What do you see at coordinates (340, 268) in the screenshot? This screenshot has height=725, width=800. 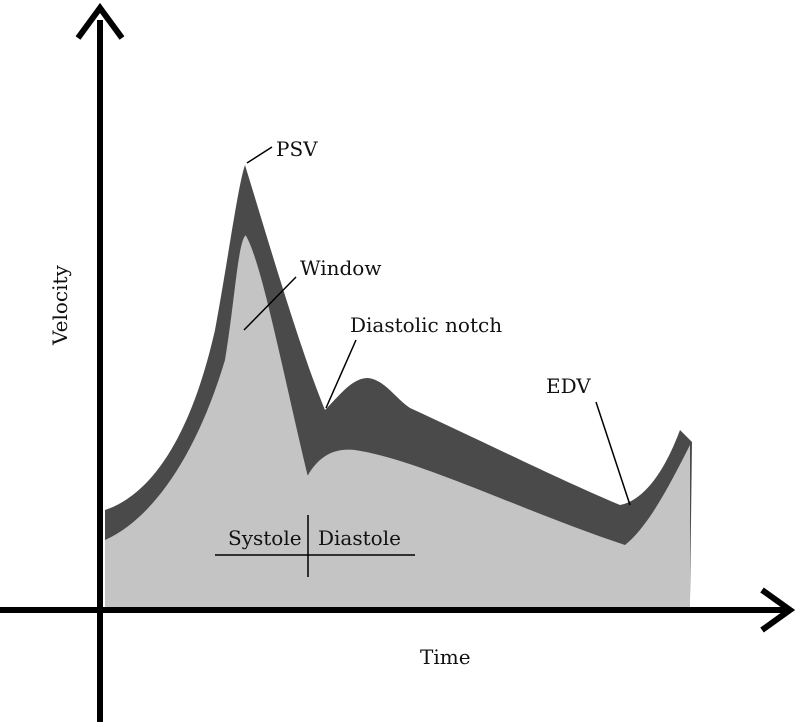 I see `window-label: Window` at bounding box center [340, 268].